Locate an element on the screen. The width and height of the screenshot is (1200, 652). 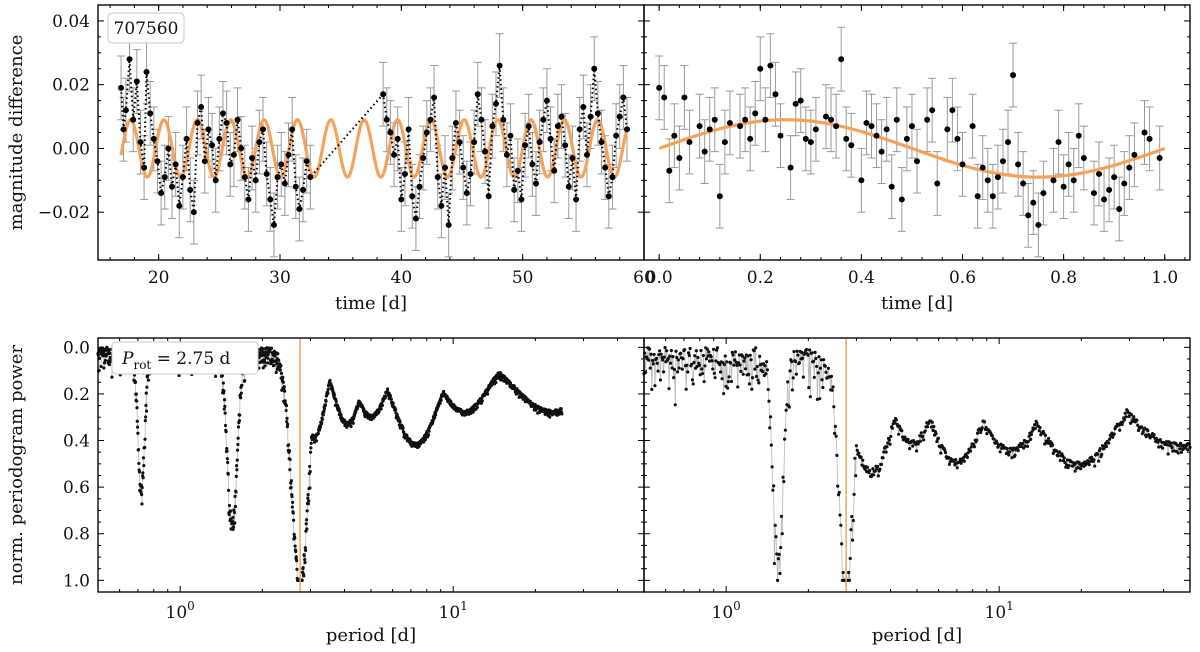
y-tick-label: 0.2 is located at coordinates (76, 395).